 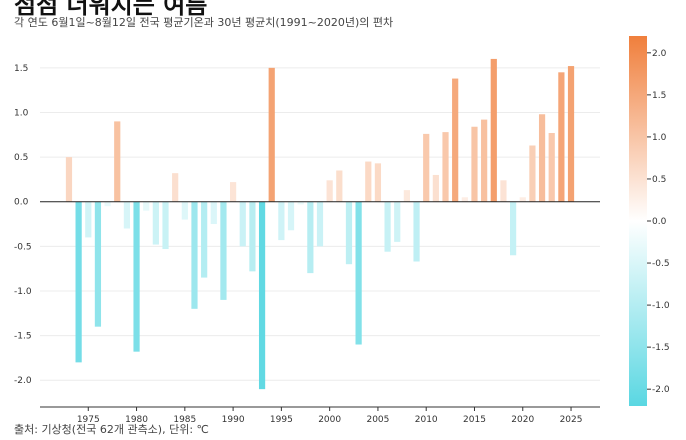 I want to click on chart-title: 점점 더워지는 여름, so click(x=111, y=9).